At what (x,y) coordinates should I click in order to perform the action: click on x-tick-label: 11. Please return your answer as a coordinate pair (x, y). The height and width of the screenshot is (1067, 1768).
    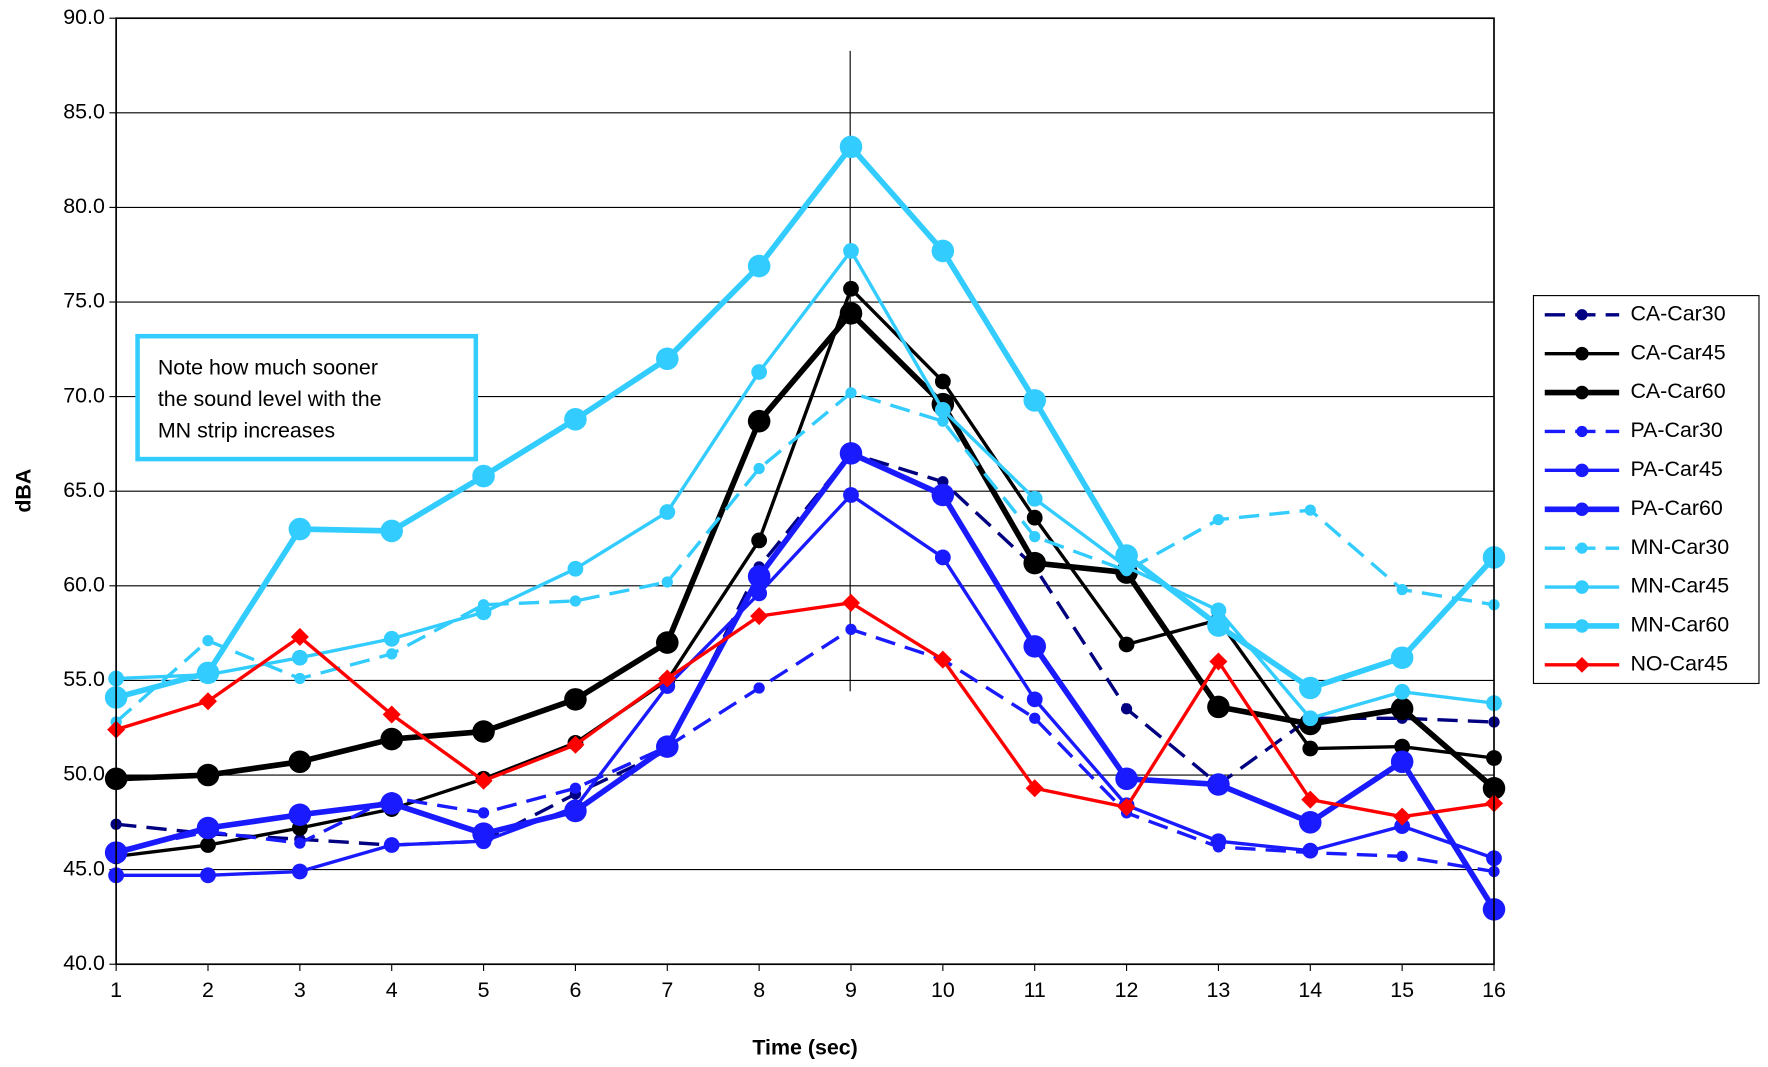
    Looking at the image, I should click on (1035, 990).